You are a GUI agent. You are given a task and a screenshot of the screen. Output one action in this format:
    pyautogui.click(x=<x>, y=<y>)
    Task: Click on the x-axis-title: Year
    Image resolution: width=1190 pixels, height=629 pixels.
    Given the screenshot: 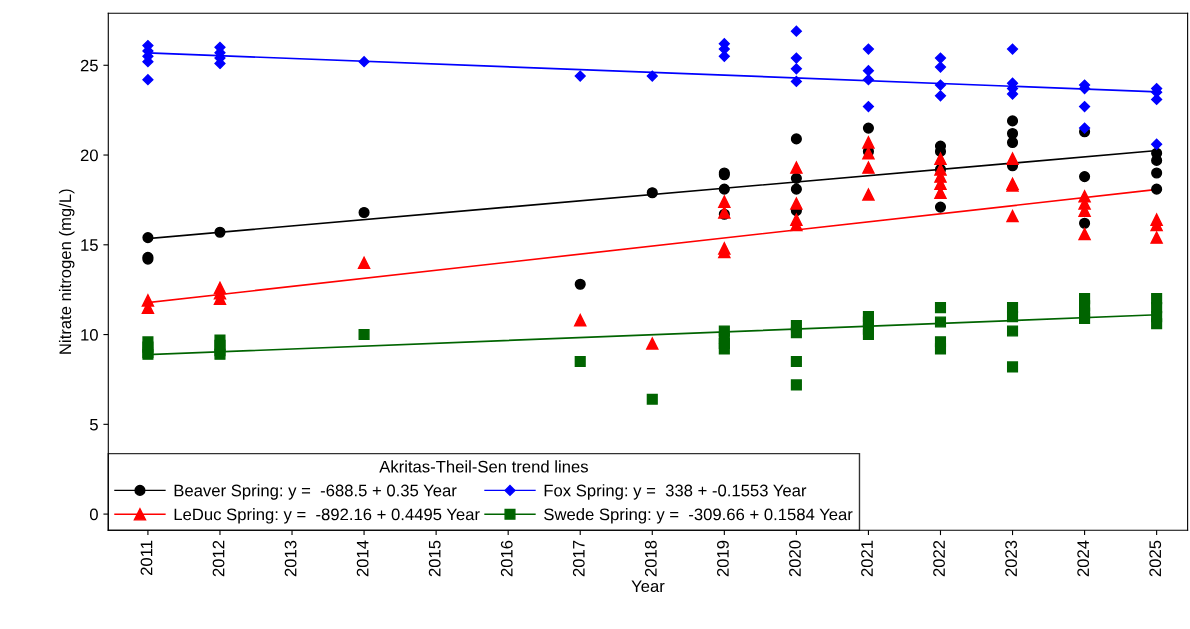 What is the action you would take?
    pyautogui.click(x=648, y=586)
    